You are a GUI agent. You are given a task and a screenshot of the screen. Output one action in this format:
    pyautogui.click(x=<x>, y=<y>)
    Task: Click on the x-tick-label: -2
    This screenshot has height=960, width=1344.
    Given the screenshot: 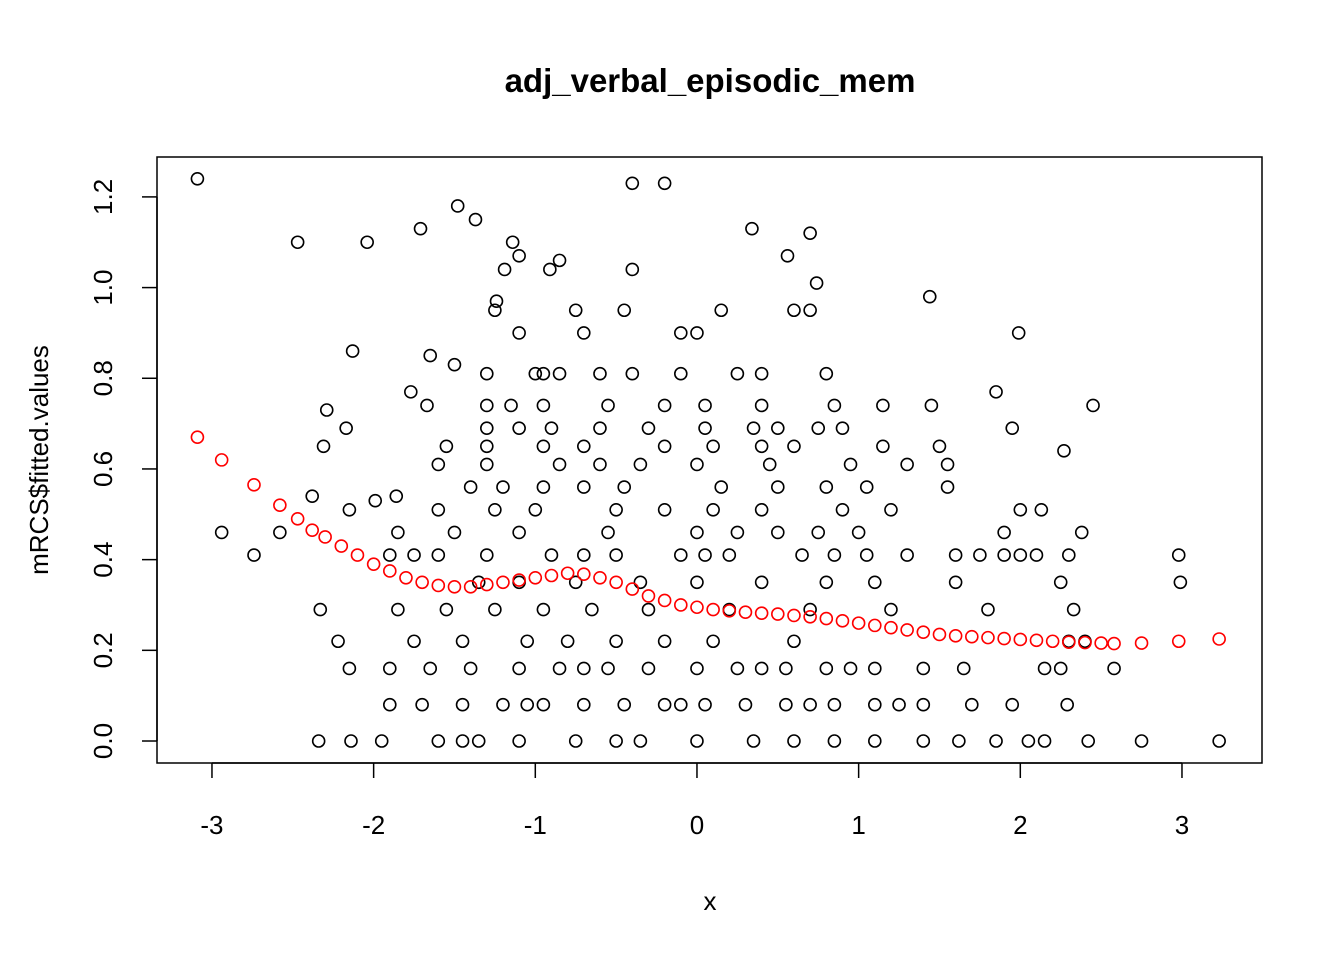 What is the action you would take?
    pyautogui.click(x=373, y=825)
    